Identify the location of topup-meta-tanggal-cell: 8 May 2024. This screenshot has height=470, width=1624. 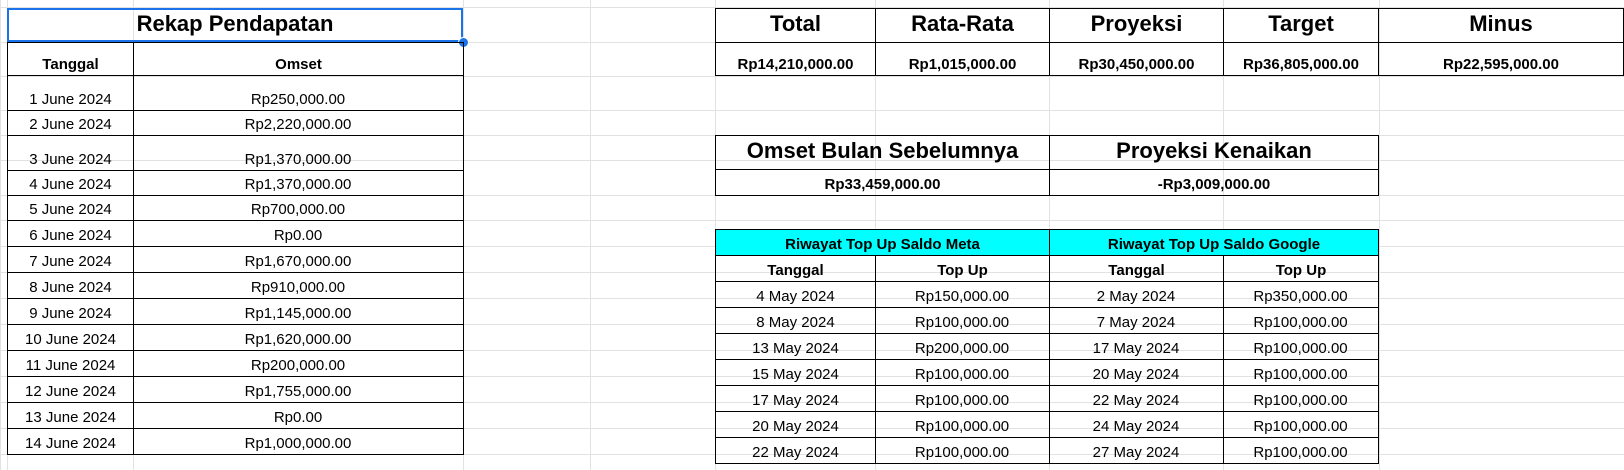
(795, 320).